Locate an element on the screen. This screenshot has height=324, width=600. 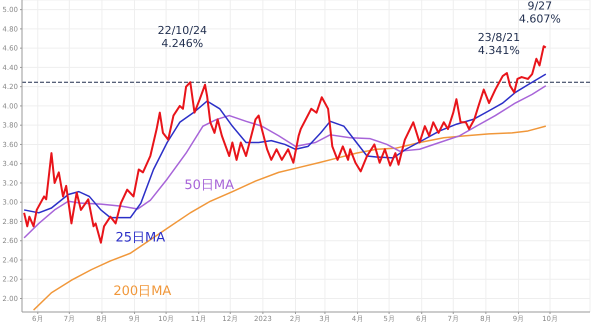
annotation: 22/10/24 4.246% is located at coordinates (182, 37).